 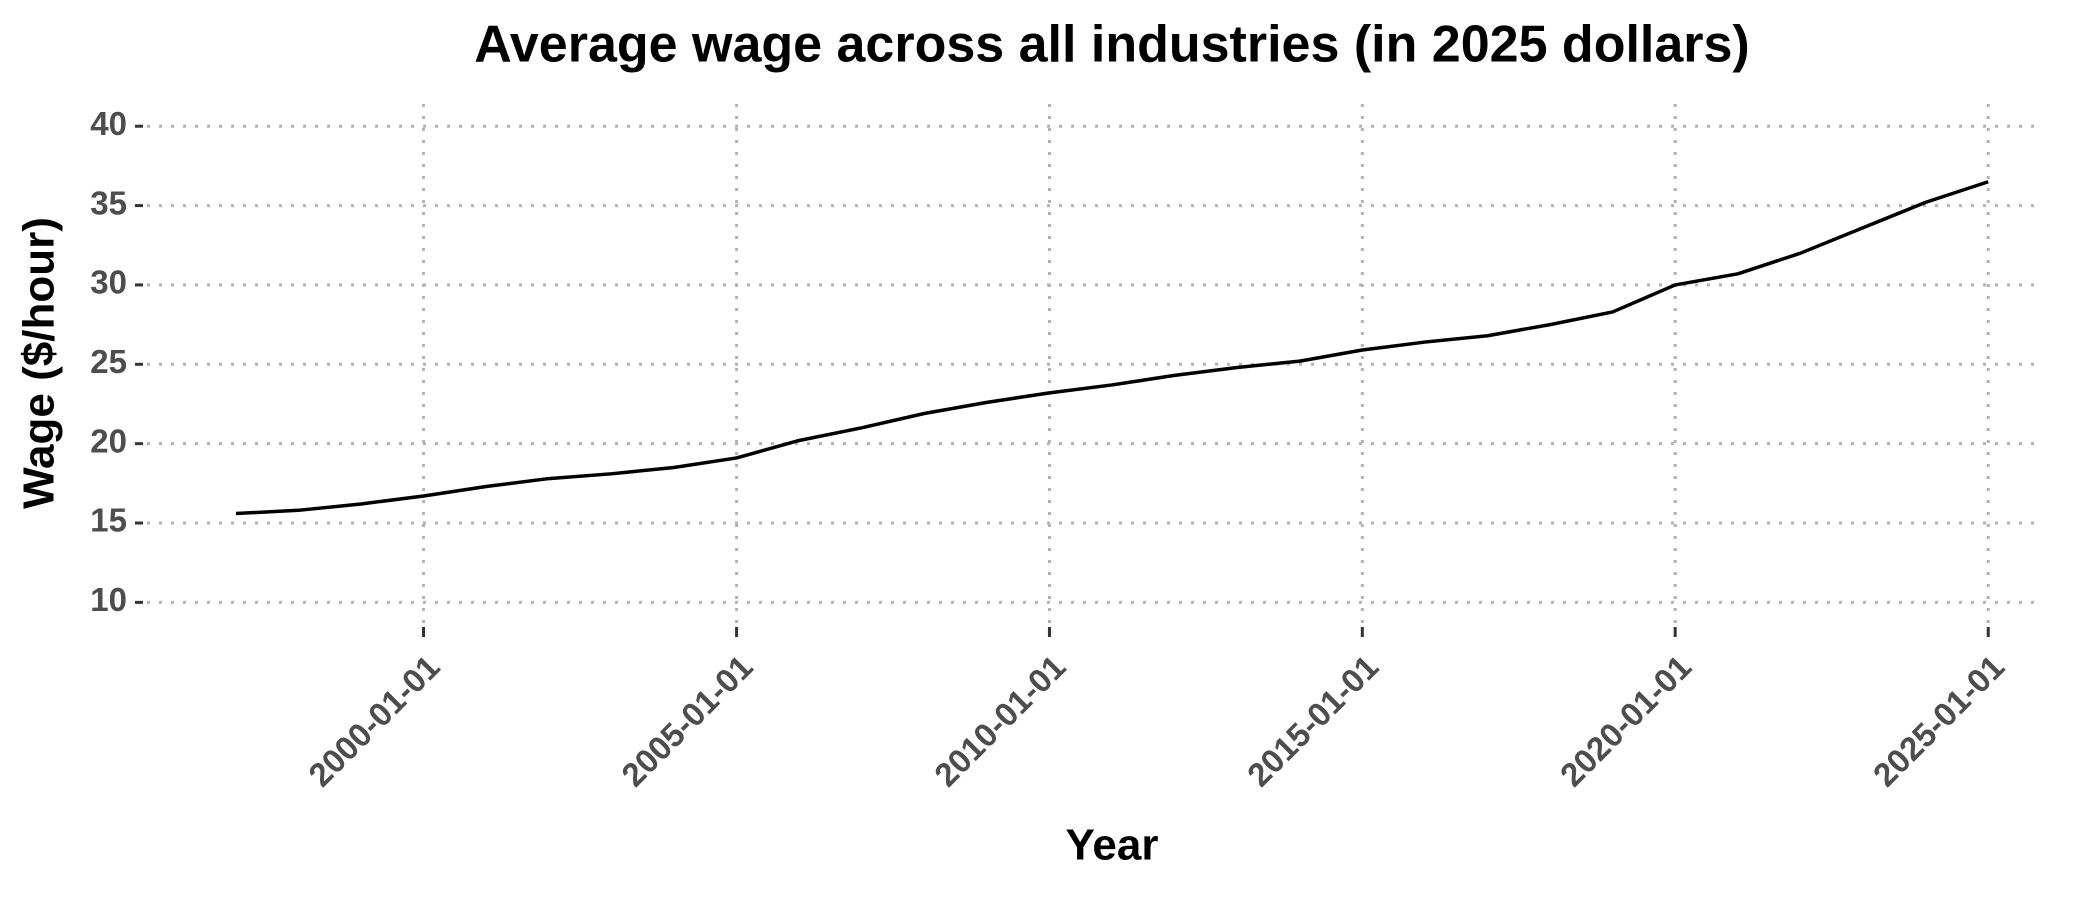 What do you see at coordinates (1939, 721) in the screenshot?
I see `x-tick-label: 2025-01-01` at bounding box center [1939, 721].